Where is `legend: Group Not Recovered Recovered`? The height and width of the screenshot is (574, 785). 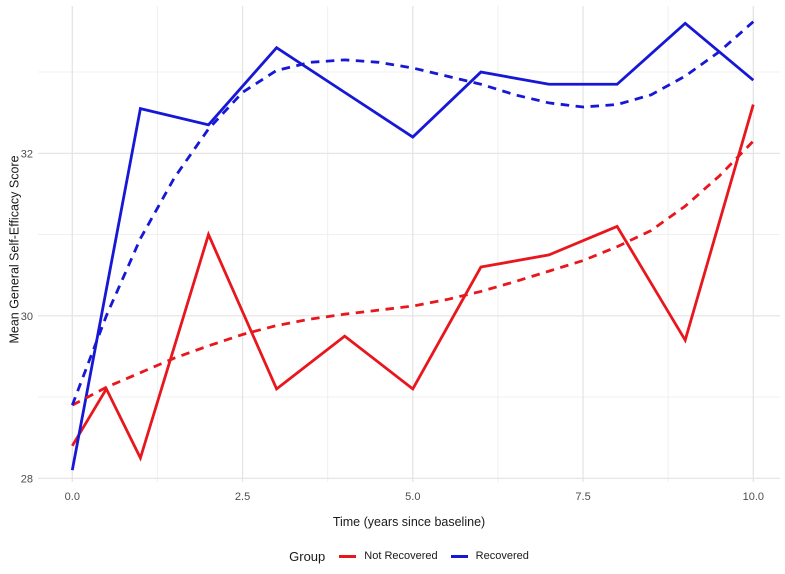
legend: Group Not Recovered Recovered is located at coordinates (409, 556).